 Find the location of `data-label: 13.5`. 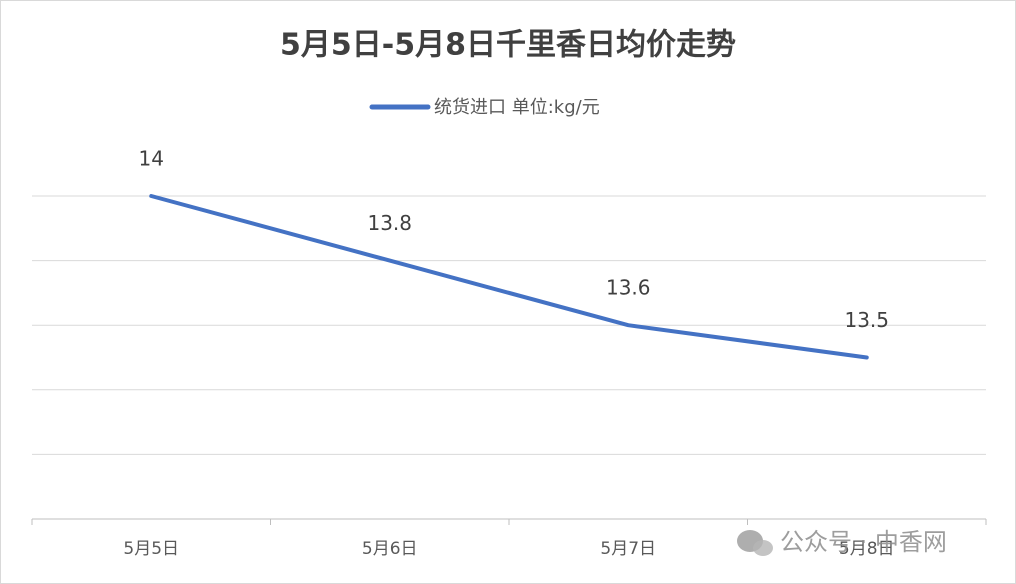

data-label: 13.5 is located at coordinates (866, 320).